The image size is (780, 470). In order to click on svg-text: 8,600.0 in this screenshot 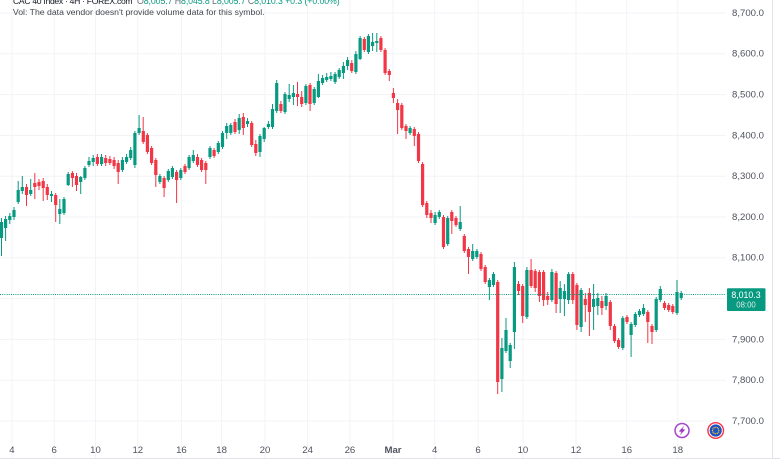, I will do `click(748, 54)`.